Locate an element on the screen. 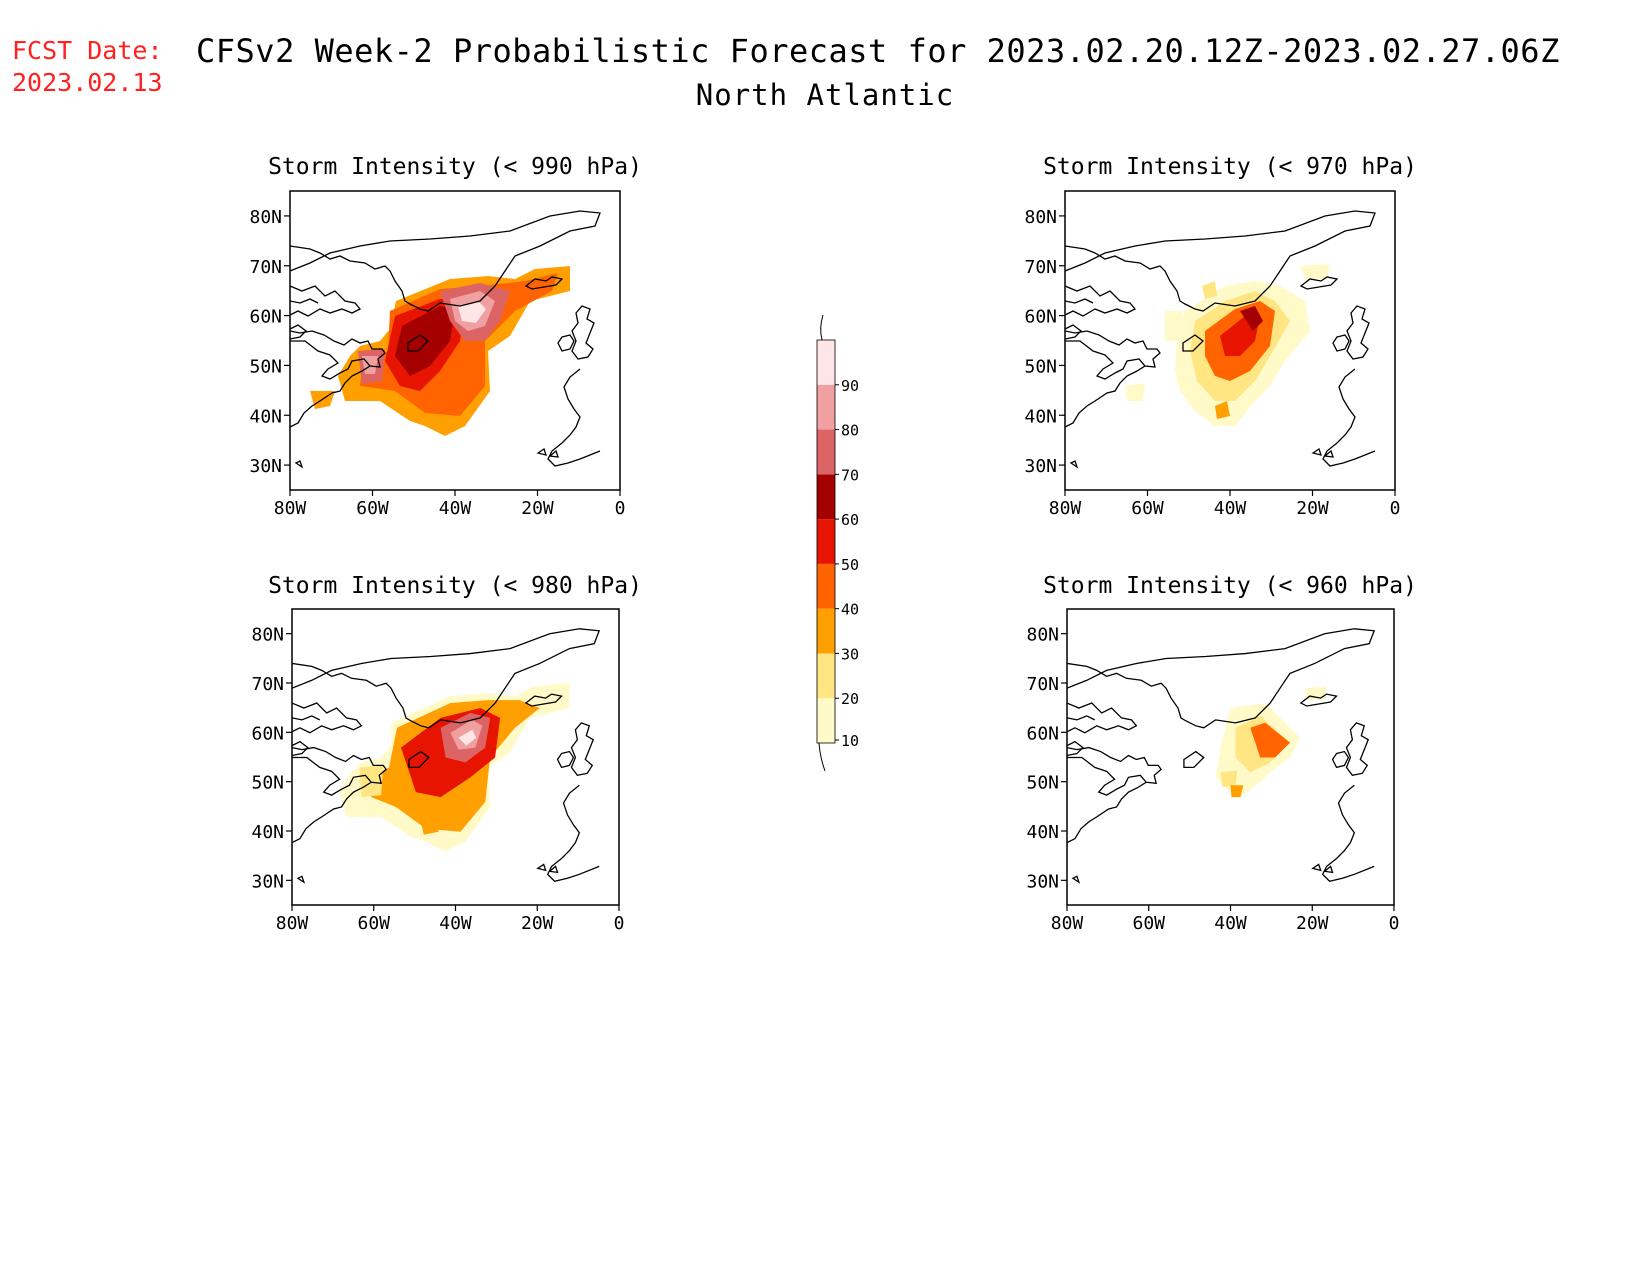 The width and height of the screenshot is (1650, 1275). colorbar-label: 90 is located at coordinates (850, 386).